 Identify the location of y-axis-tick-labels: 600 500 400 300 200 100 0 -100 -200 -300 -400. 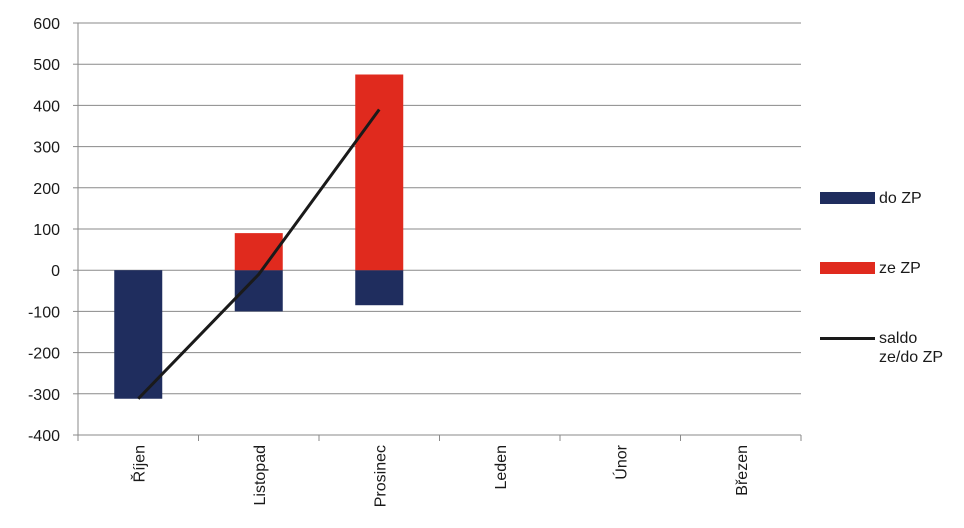
(44, 230).